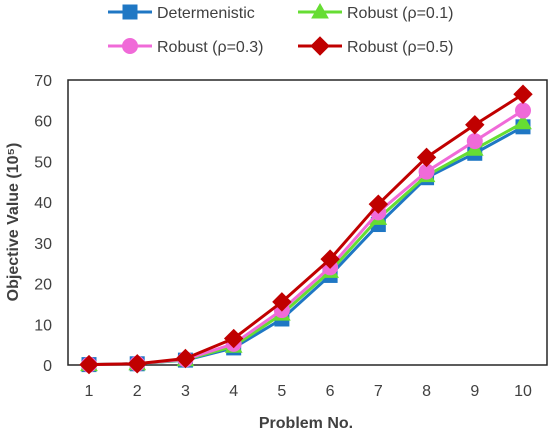 Image resolution: width=551 pixels, height=440 pixels. I want to click on x-axis-title: Problem No., so click(306, 423).